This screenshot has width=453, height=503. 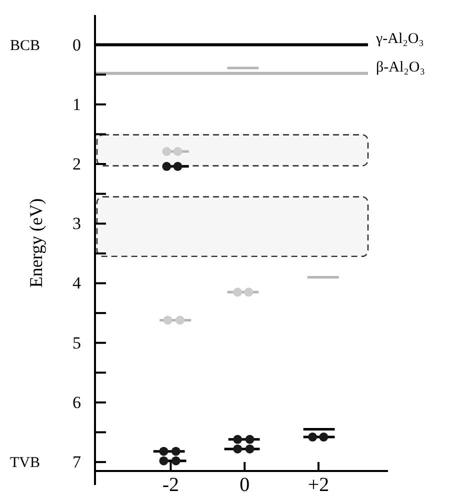 What do you see at coordinates (171, 485) in the screenshot?
I see `x-tick-label: -2` at bounding box center [171, 485].